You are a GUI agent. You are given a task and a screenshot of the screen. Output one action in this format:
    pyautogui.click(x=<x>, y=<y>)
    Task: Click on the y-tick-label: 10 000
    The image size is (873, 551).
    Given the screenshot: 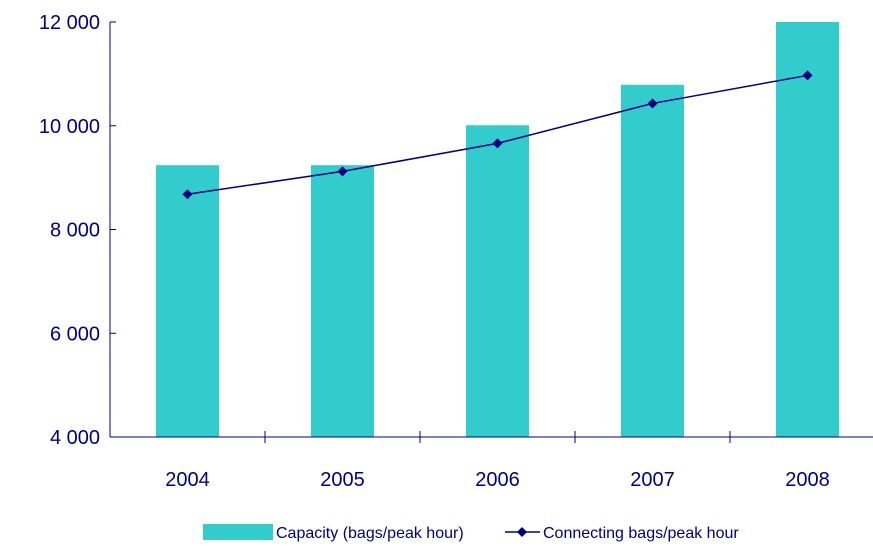 What is the action you would take?
    pyautogui.click(x=69, y=127)
    